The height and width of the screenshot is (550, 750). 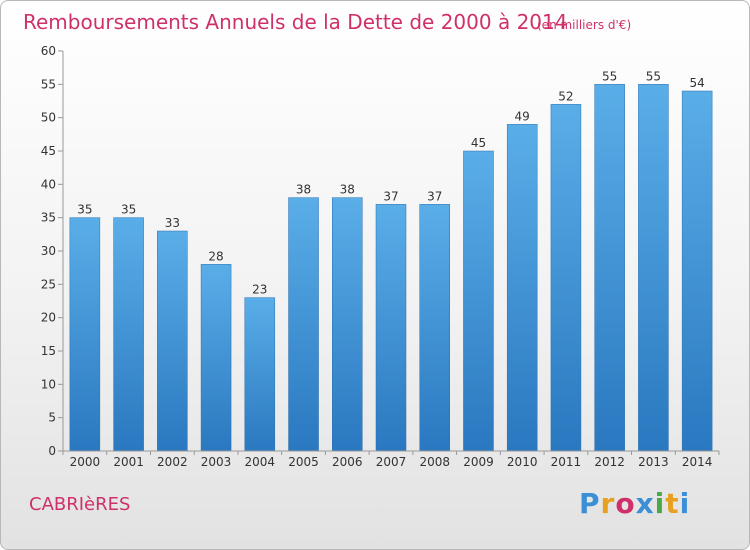 I want to click on x-tick-label: 2001, so click(x=128, y=462).